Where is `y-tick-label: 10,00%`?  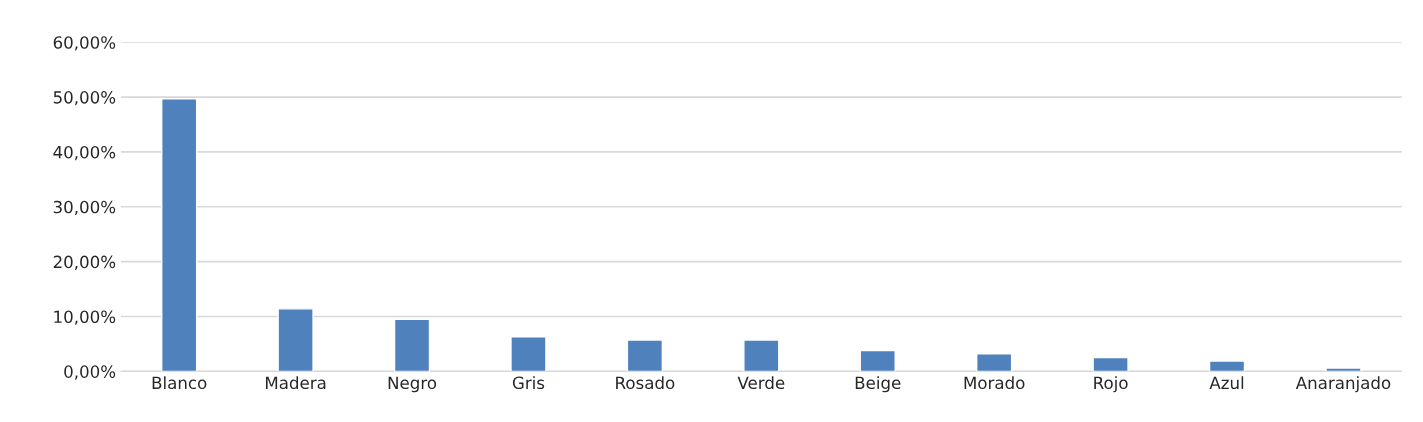 y-tick-label: 10,00% is located at coordinates (85, 317).